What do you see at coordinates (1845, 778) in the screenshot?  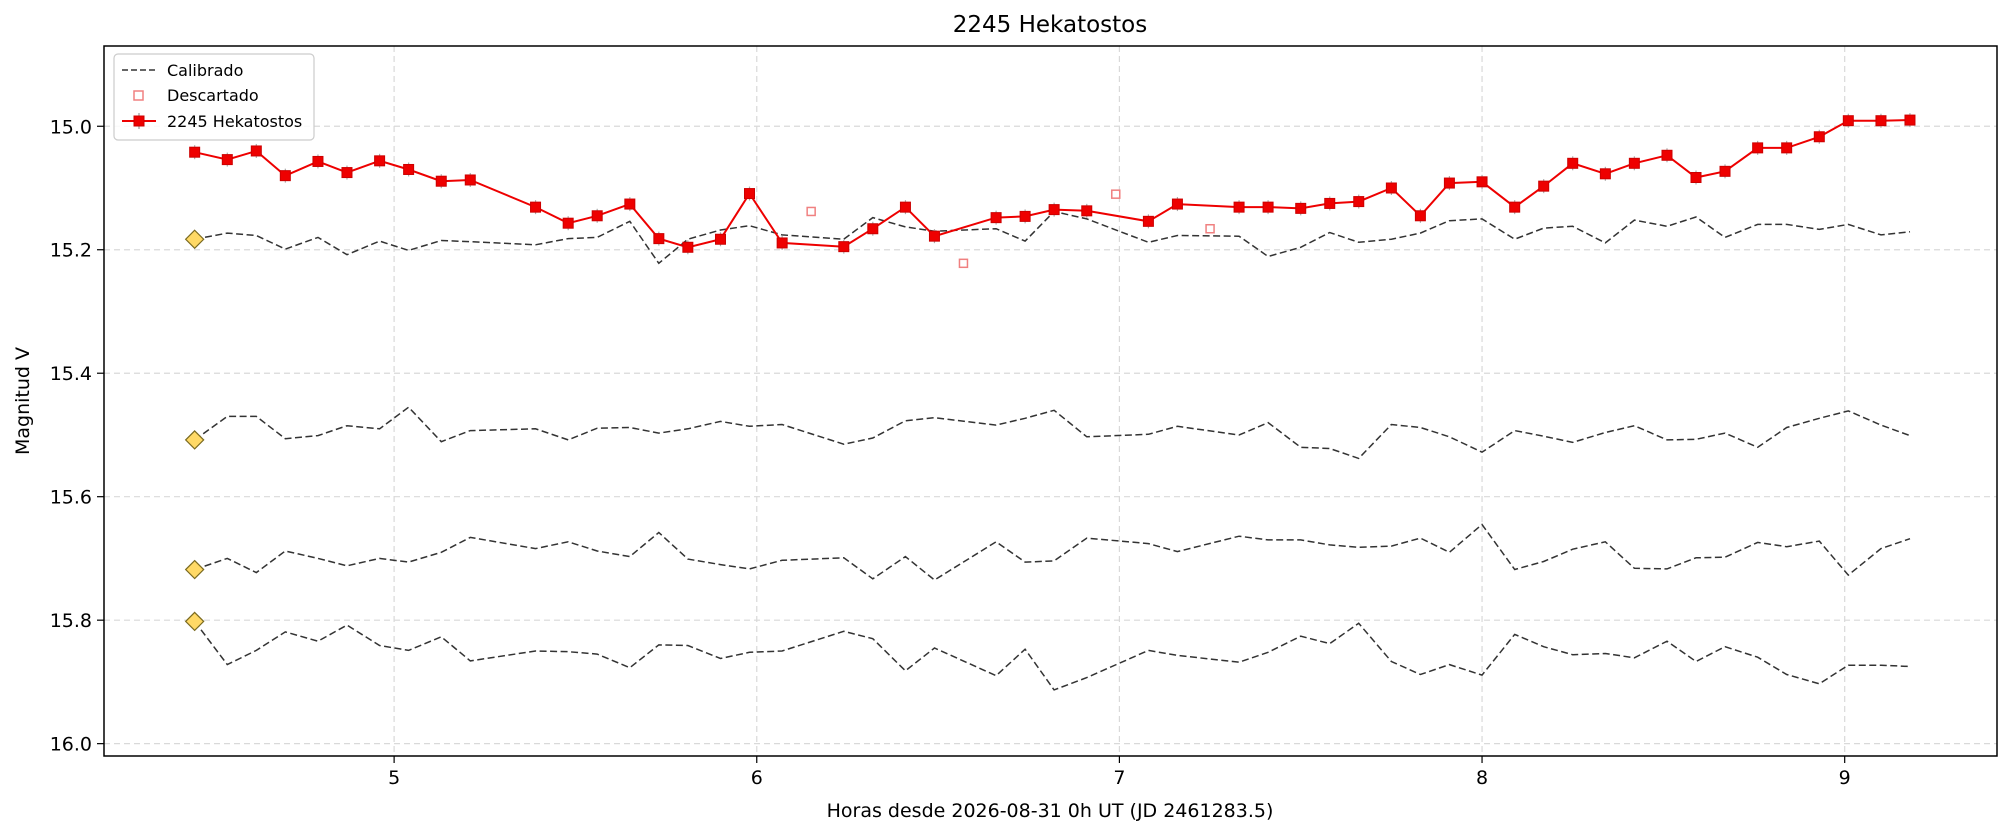 I see `x-tick-label: 9` at bounding box center [1845, 778].